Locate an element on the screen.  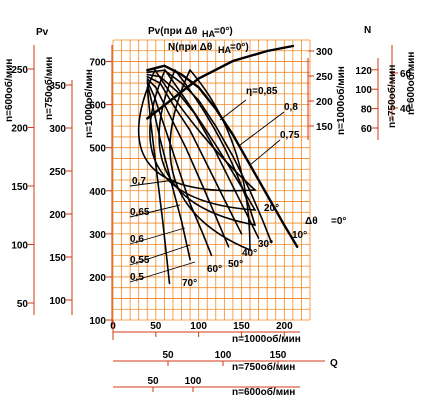
q1000-tick-label: 100 is located at coordinates (198, 326).